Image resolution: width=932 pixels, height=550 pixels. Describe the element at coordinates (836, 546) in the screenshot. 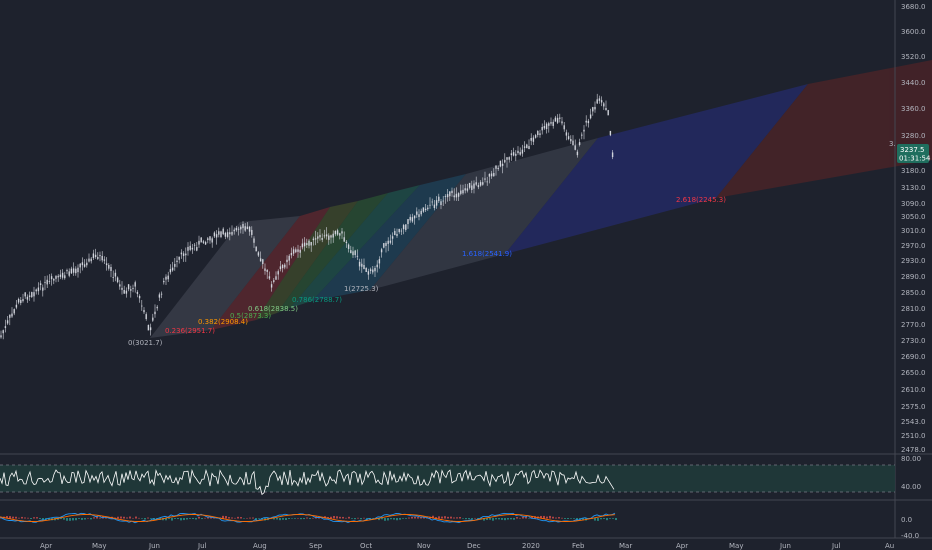

I see `time-axis-label: Jul` at that location.